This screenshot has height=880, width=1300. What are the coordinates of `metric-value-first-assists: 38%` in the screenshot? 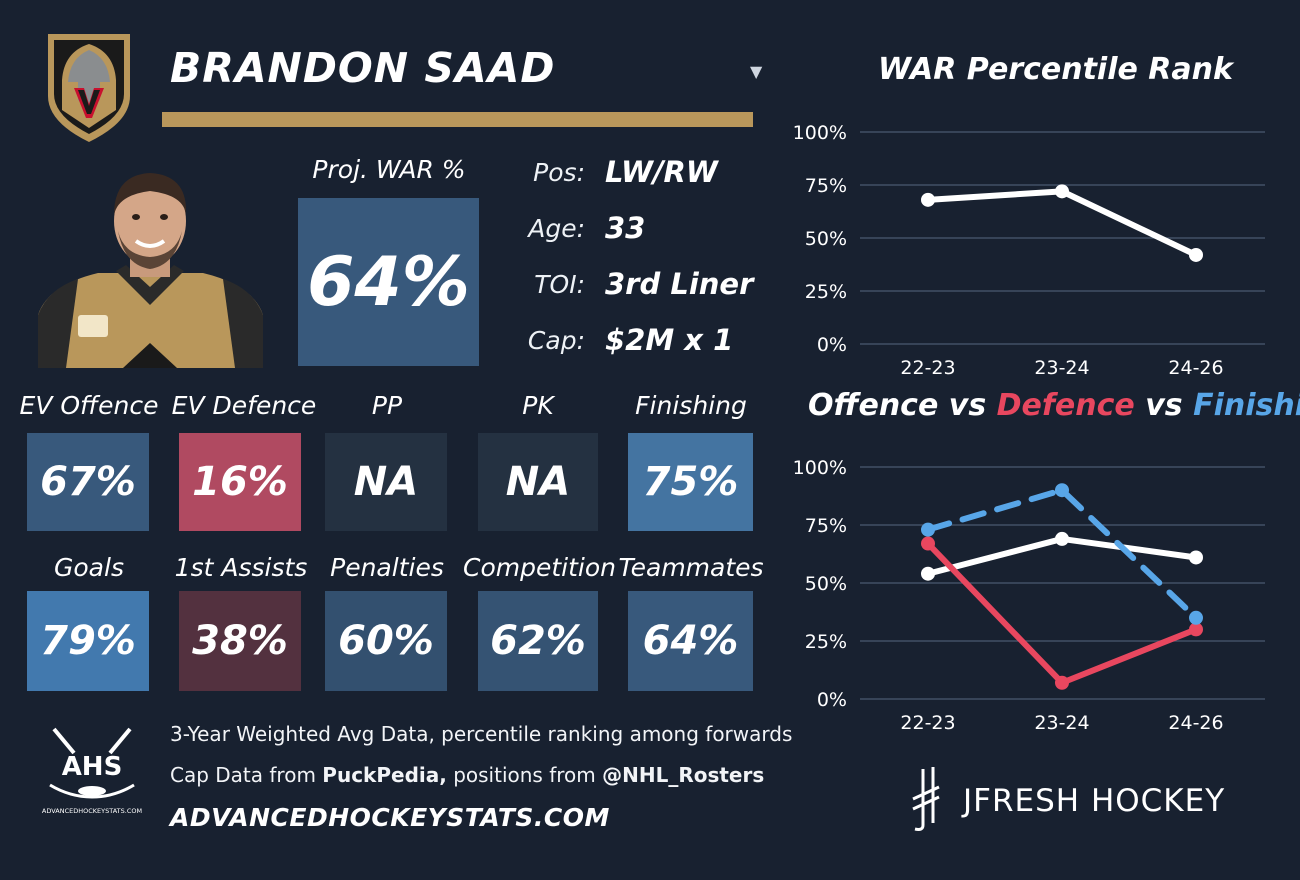 It's located at (240, 641).